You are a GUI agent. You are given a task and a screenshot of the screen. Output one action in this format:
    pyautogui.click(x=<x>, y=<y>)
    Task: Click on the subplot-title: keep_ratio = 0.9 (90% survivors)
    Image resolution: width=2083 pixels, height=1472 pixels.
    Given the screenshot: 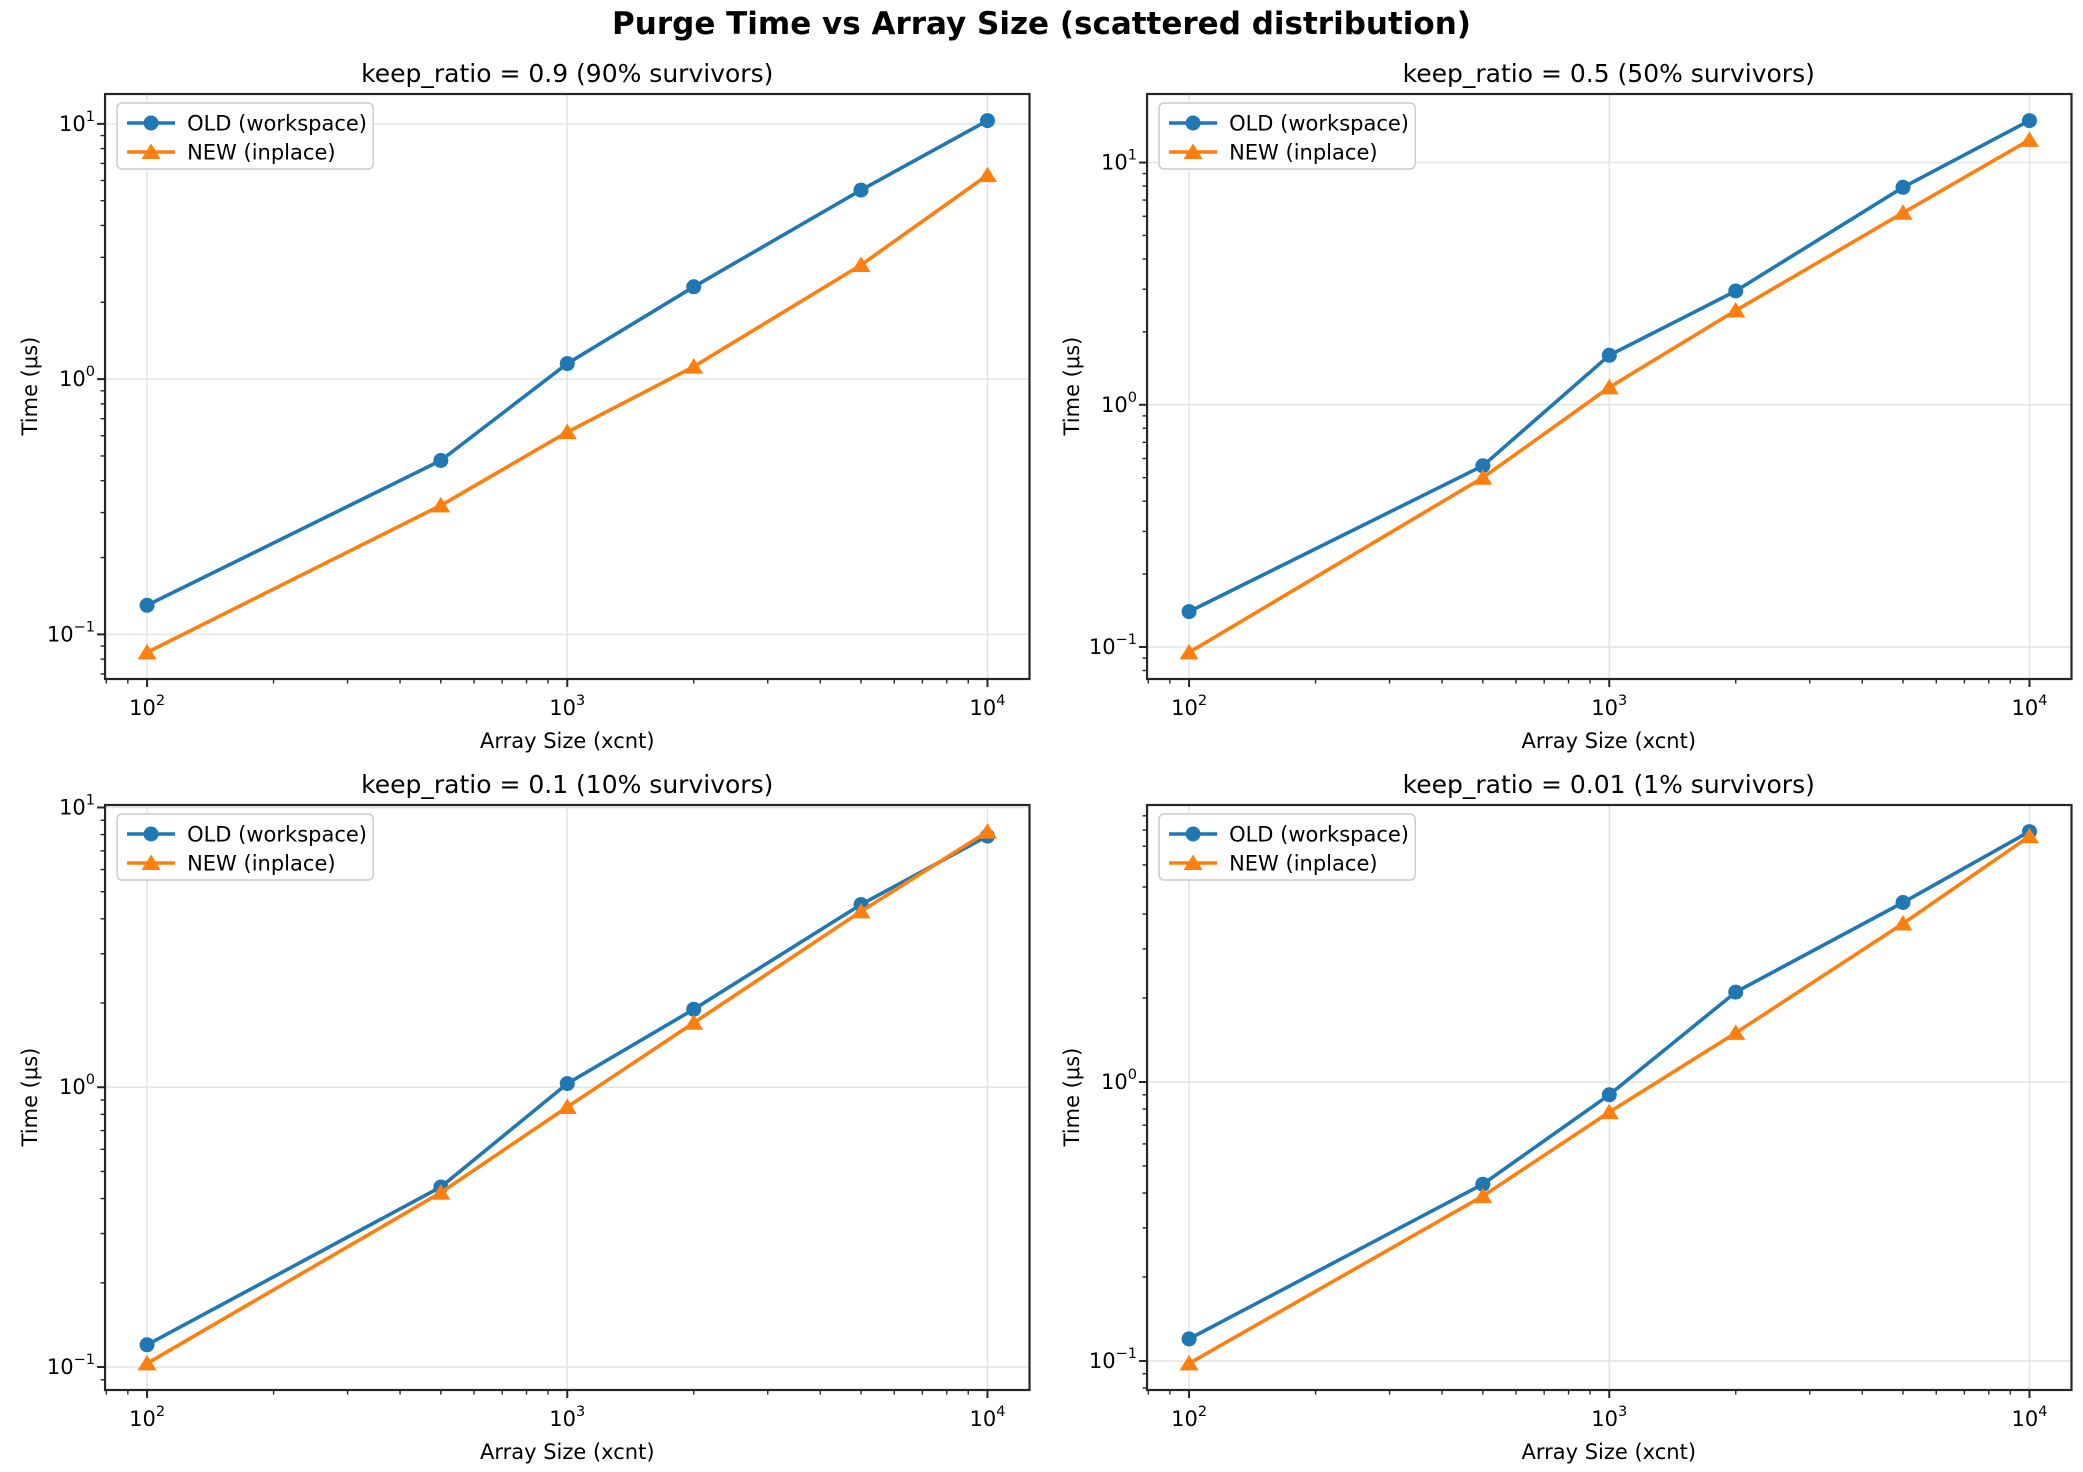 What is the action you would take?
    pyautogui.click(x=567, y=73)
    